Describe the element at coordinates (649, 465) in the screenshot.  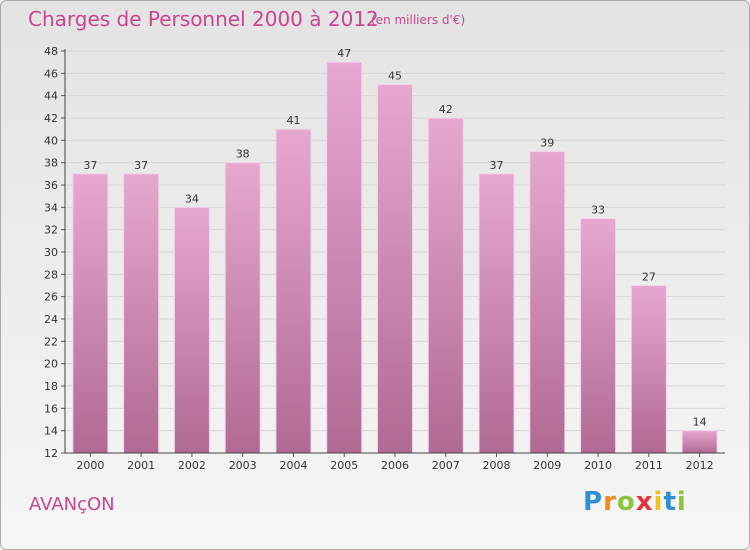
I see `x-tick-label-2011: 2011` at that location.